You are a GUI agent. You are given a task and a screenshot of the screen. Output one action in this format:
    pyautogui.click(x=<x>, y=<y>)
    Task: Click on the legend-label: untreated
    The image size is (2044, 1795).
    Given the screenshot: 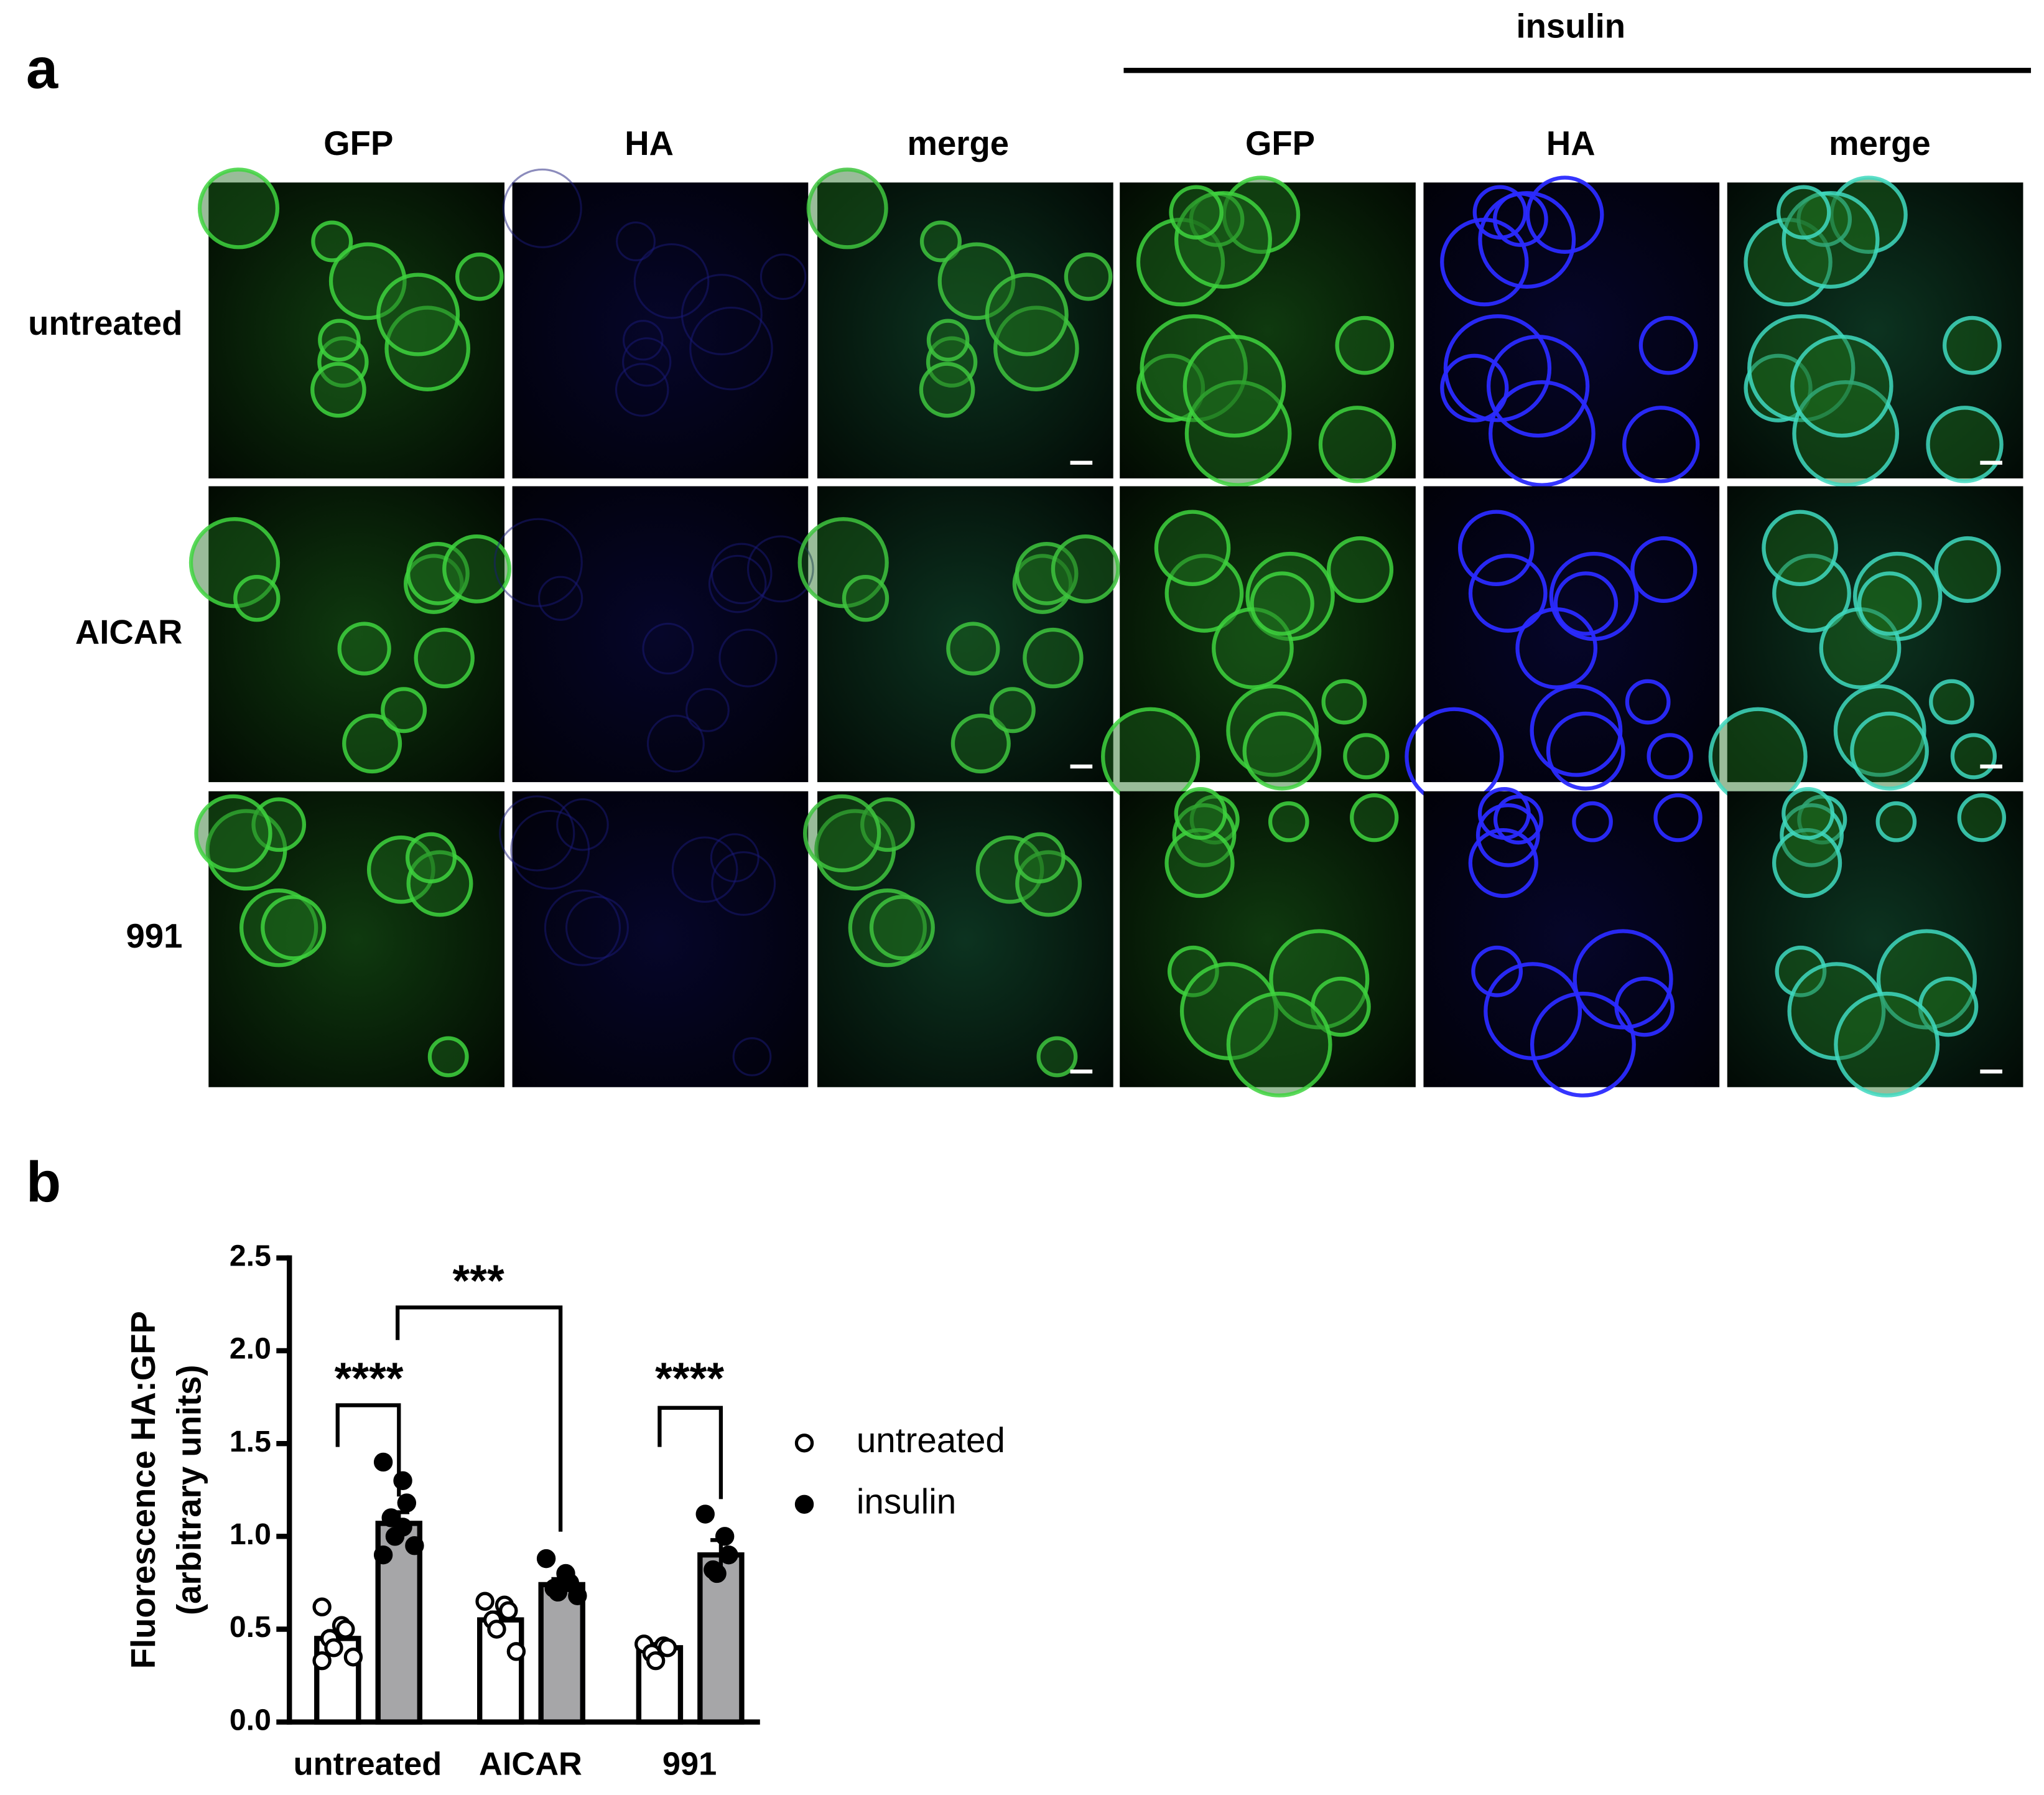 What is the action you would take?
    pyautogui.click(x=931, y=1440)
    